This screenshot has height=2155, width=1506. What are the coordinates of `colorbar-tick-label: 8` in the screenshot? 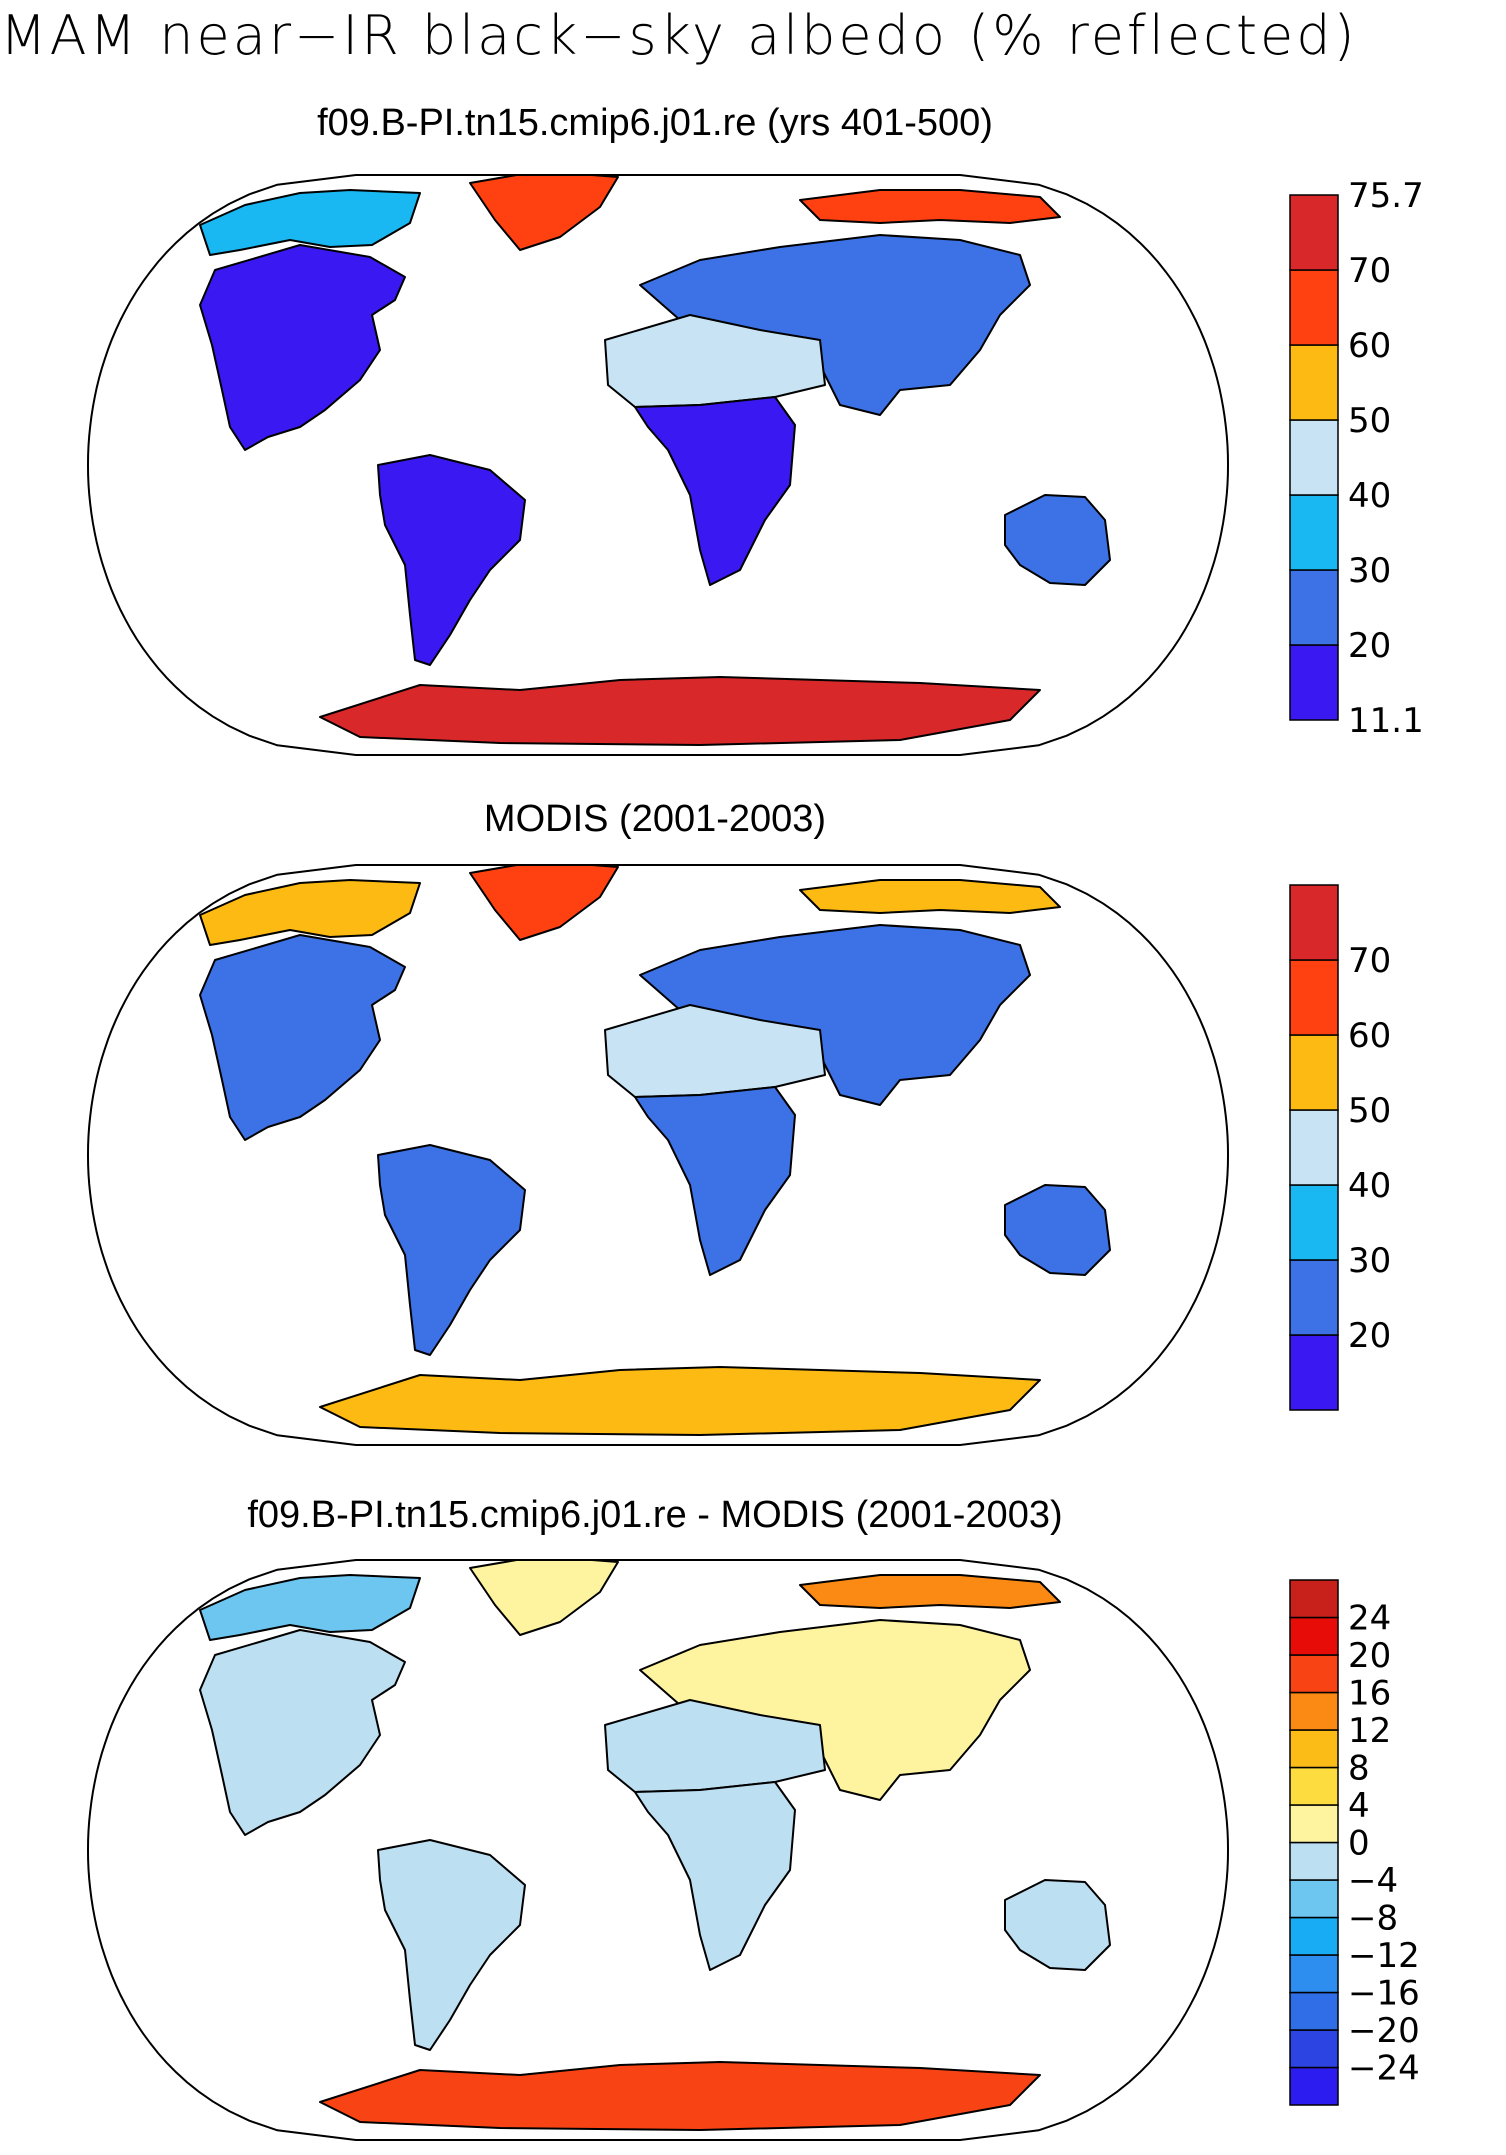 It's located at (1359, 1769).